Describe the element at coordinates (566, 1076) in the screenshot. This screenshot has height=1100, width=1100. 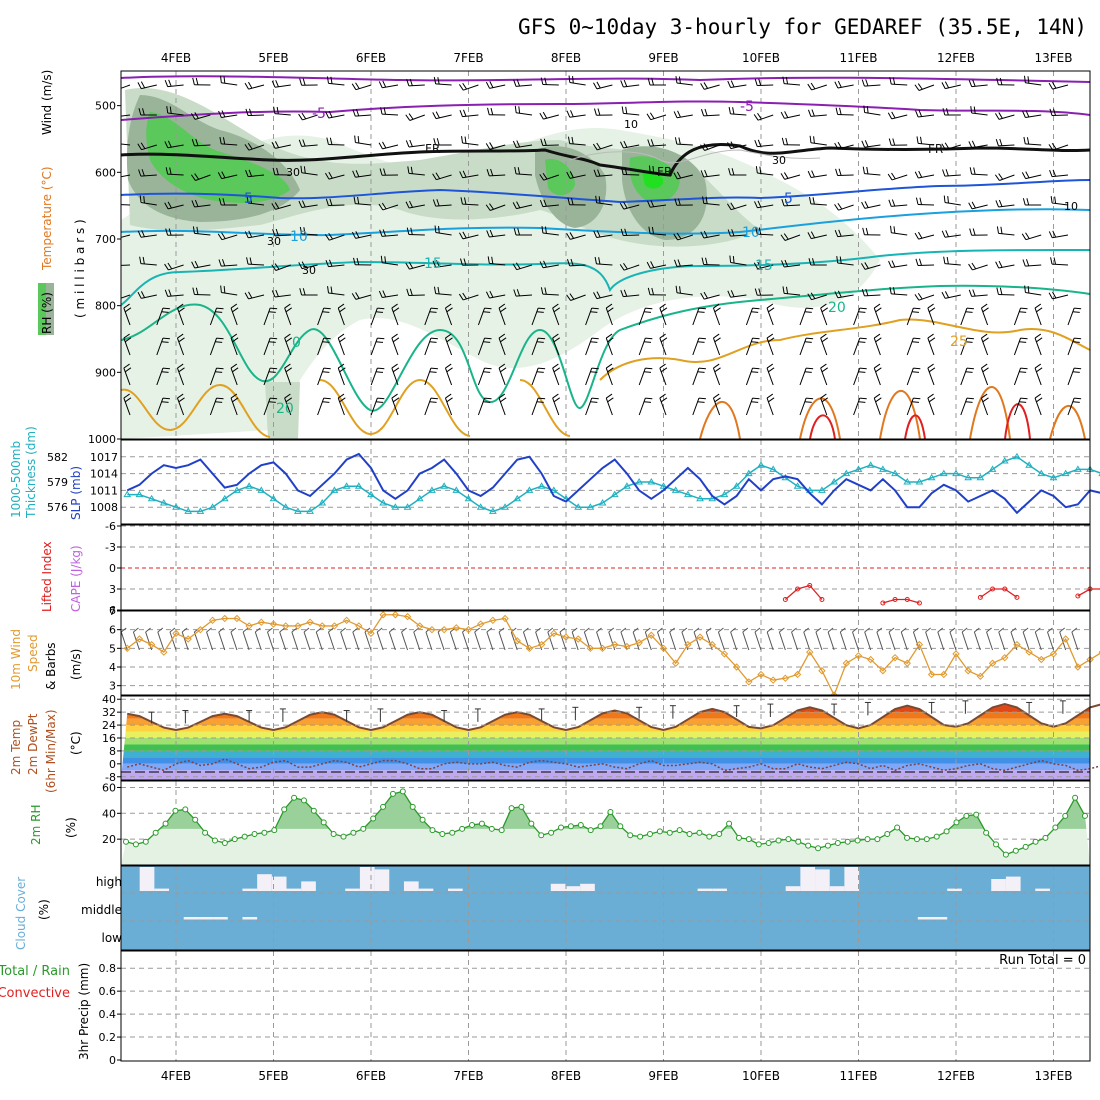
I see `date-label-bottom: 8FEB` at that location.